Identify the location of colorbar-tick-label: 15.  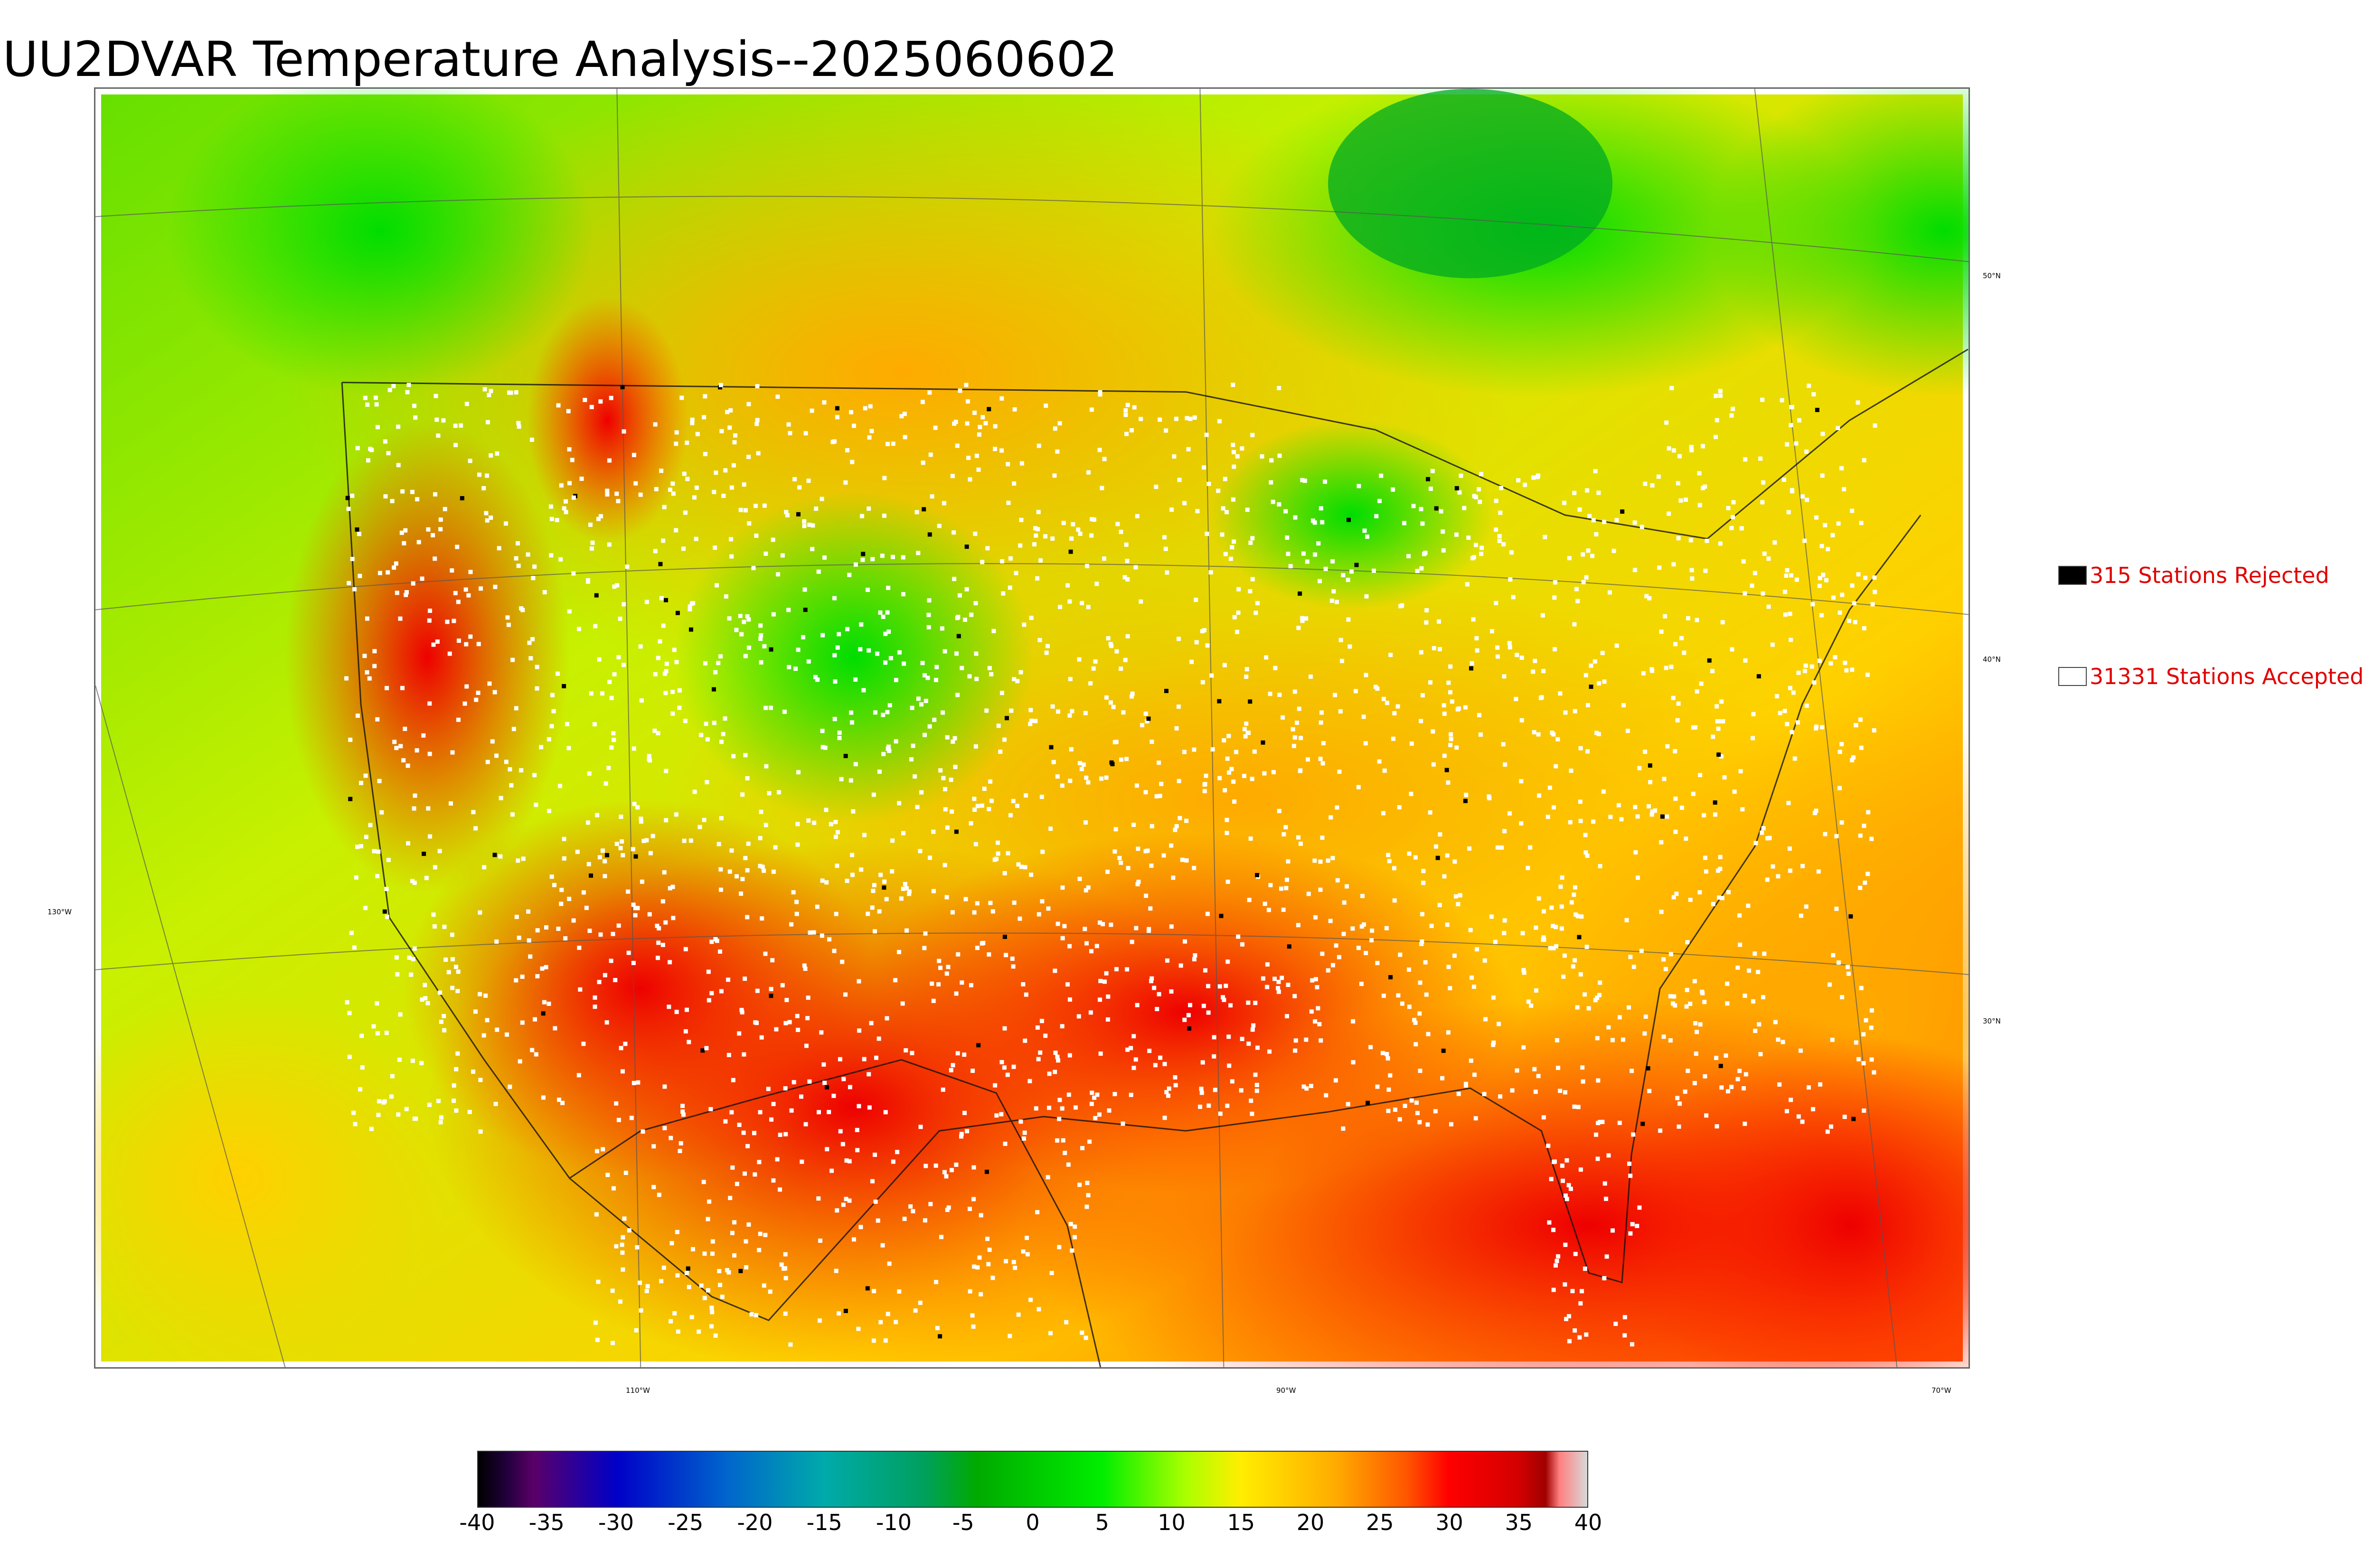
(1241, 1522).